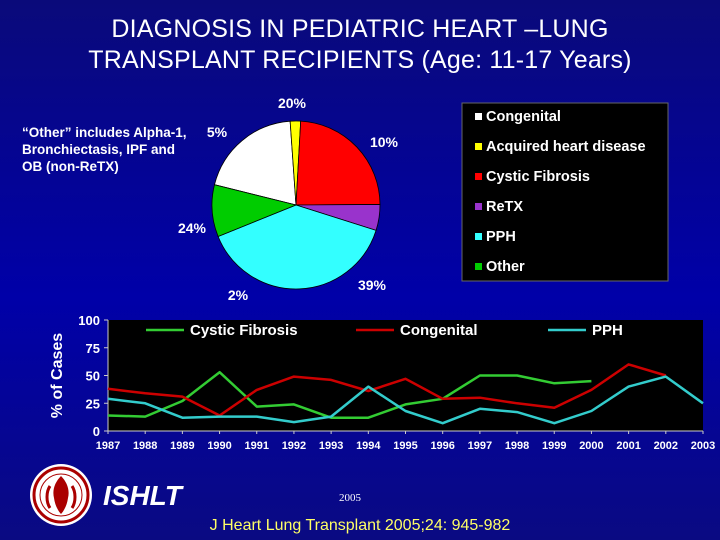  Describe the element at coordinates (254, 210) in the screenshot. I see `pie-slice-other` at that location.